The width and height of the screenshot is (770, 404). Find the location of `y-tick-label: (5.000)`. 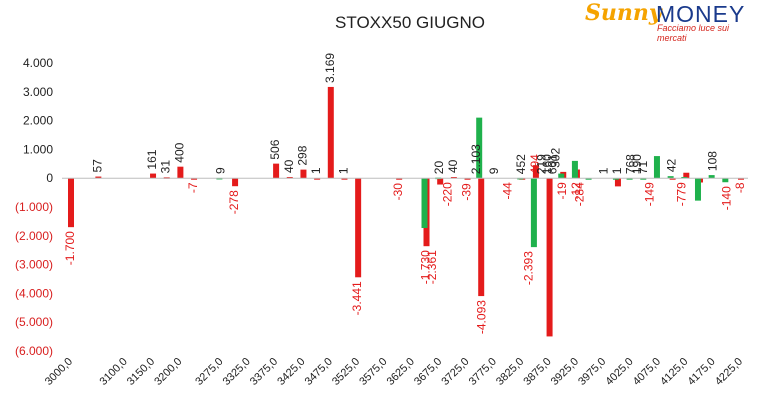

y-tick-label: (5.000) is located at coordinates (34, 322).